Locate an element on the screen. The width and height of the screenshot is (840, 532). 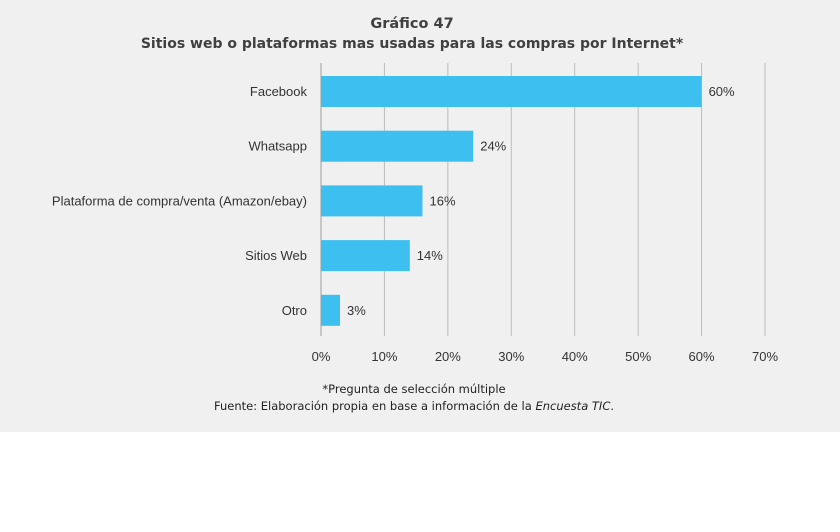
data-label: 24% is located at coordinates (493, 146).